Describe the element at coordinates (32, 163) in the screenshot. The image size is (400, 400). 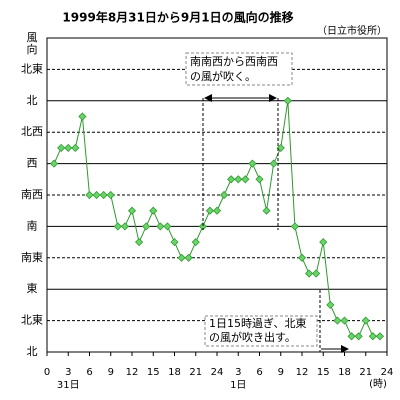
I see `y-tick-label: 西` at that location.